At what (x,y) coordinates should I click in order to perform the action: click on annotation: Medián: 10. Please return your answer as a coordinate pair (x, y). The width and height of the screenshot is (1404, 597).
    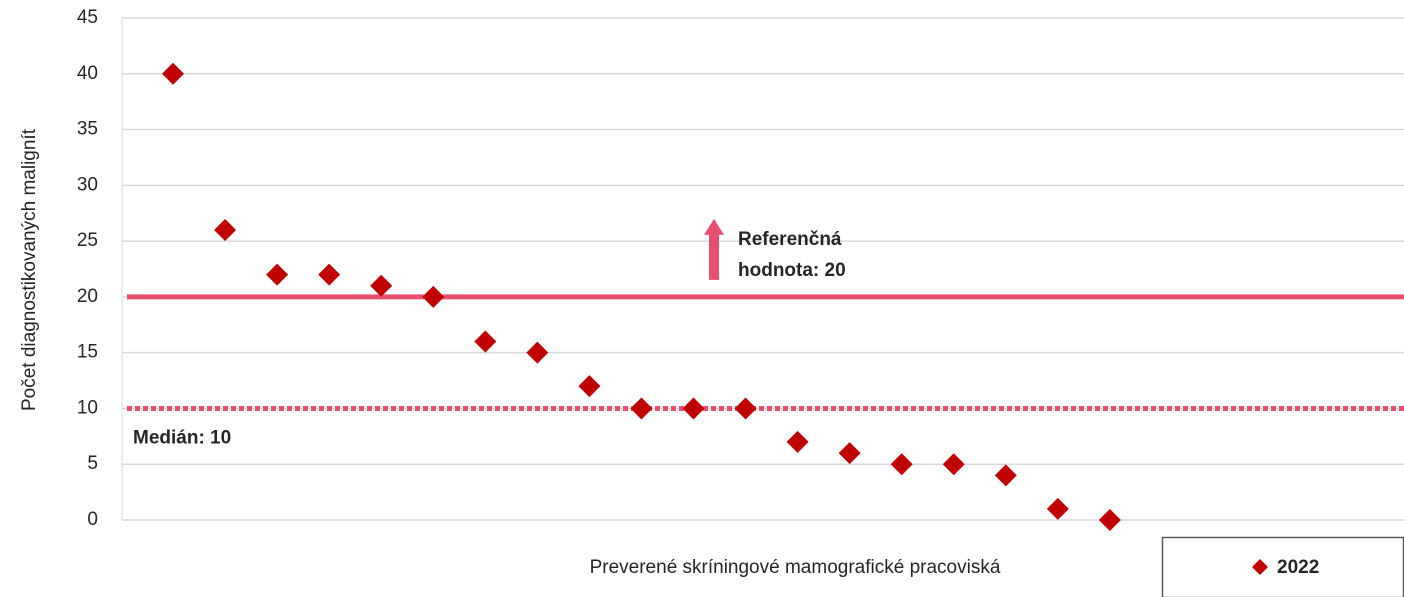
    Looking at the image, I should click on (182, 437).